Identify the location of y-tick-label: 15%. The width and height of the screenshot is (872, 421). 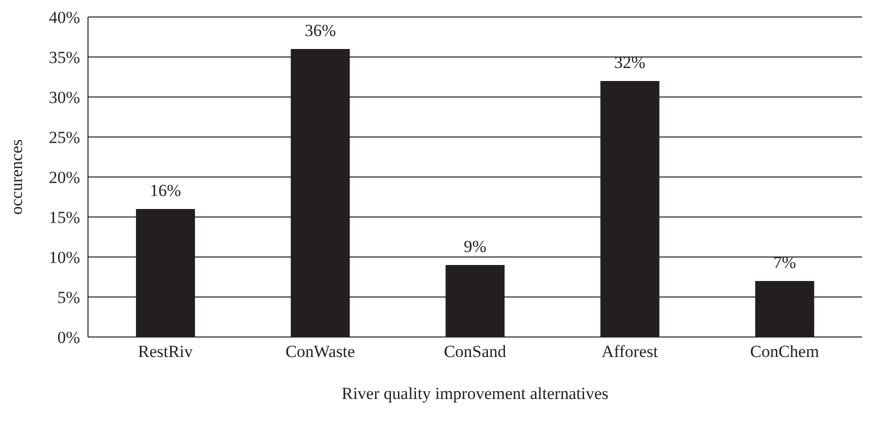
(64, 218).